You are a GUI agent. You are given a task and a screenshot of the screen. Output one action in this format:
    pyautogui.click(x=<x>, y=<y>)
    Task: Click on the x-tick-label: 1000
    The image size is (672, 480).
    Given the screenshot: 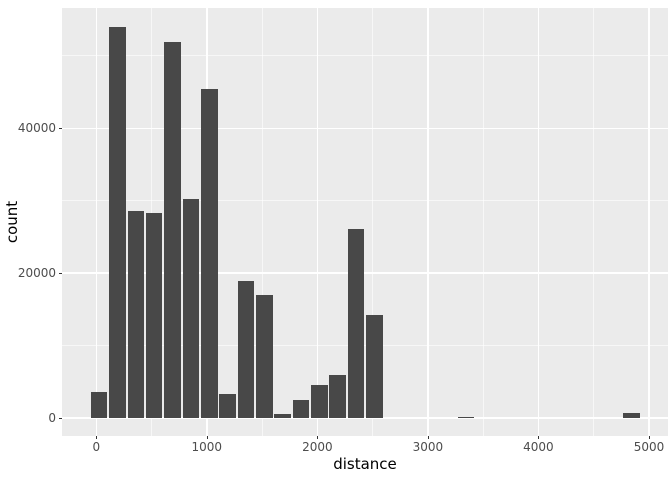 What is the action you would take?
    pyautogui.click(x=207, y=447)
    